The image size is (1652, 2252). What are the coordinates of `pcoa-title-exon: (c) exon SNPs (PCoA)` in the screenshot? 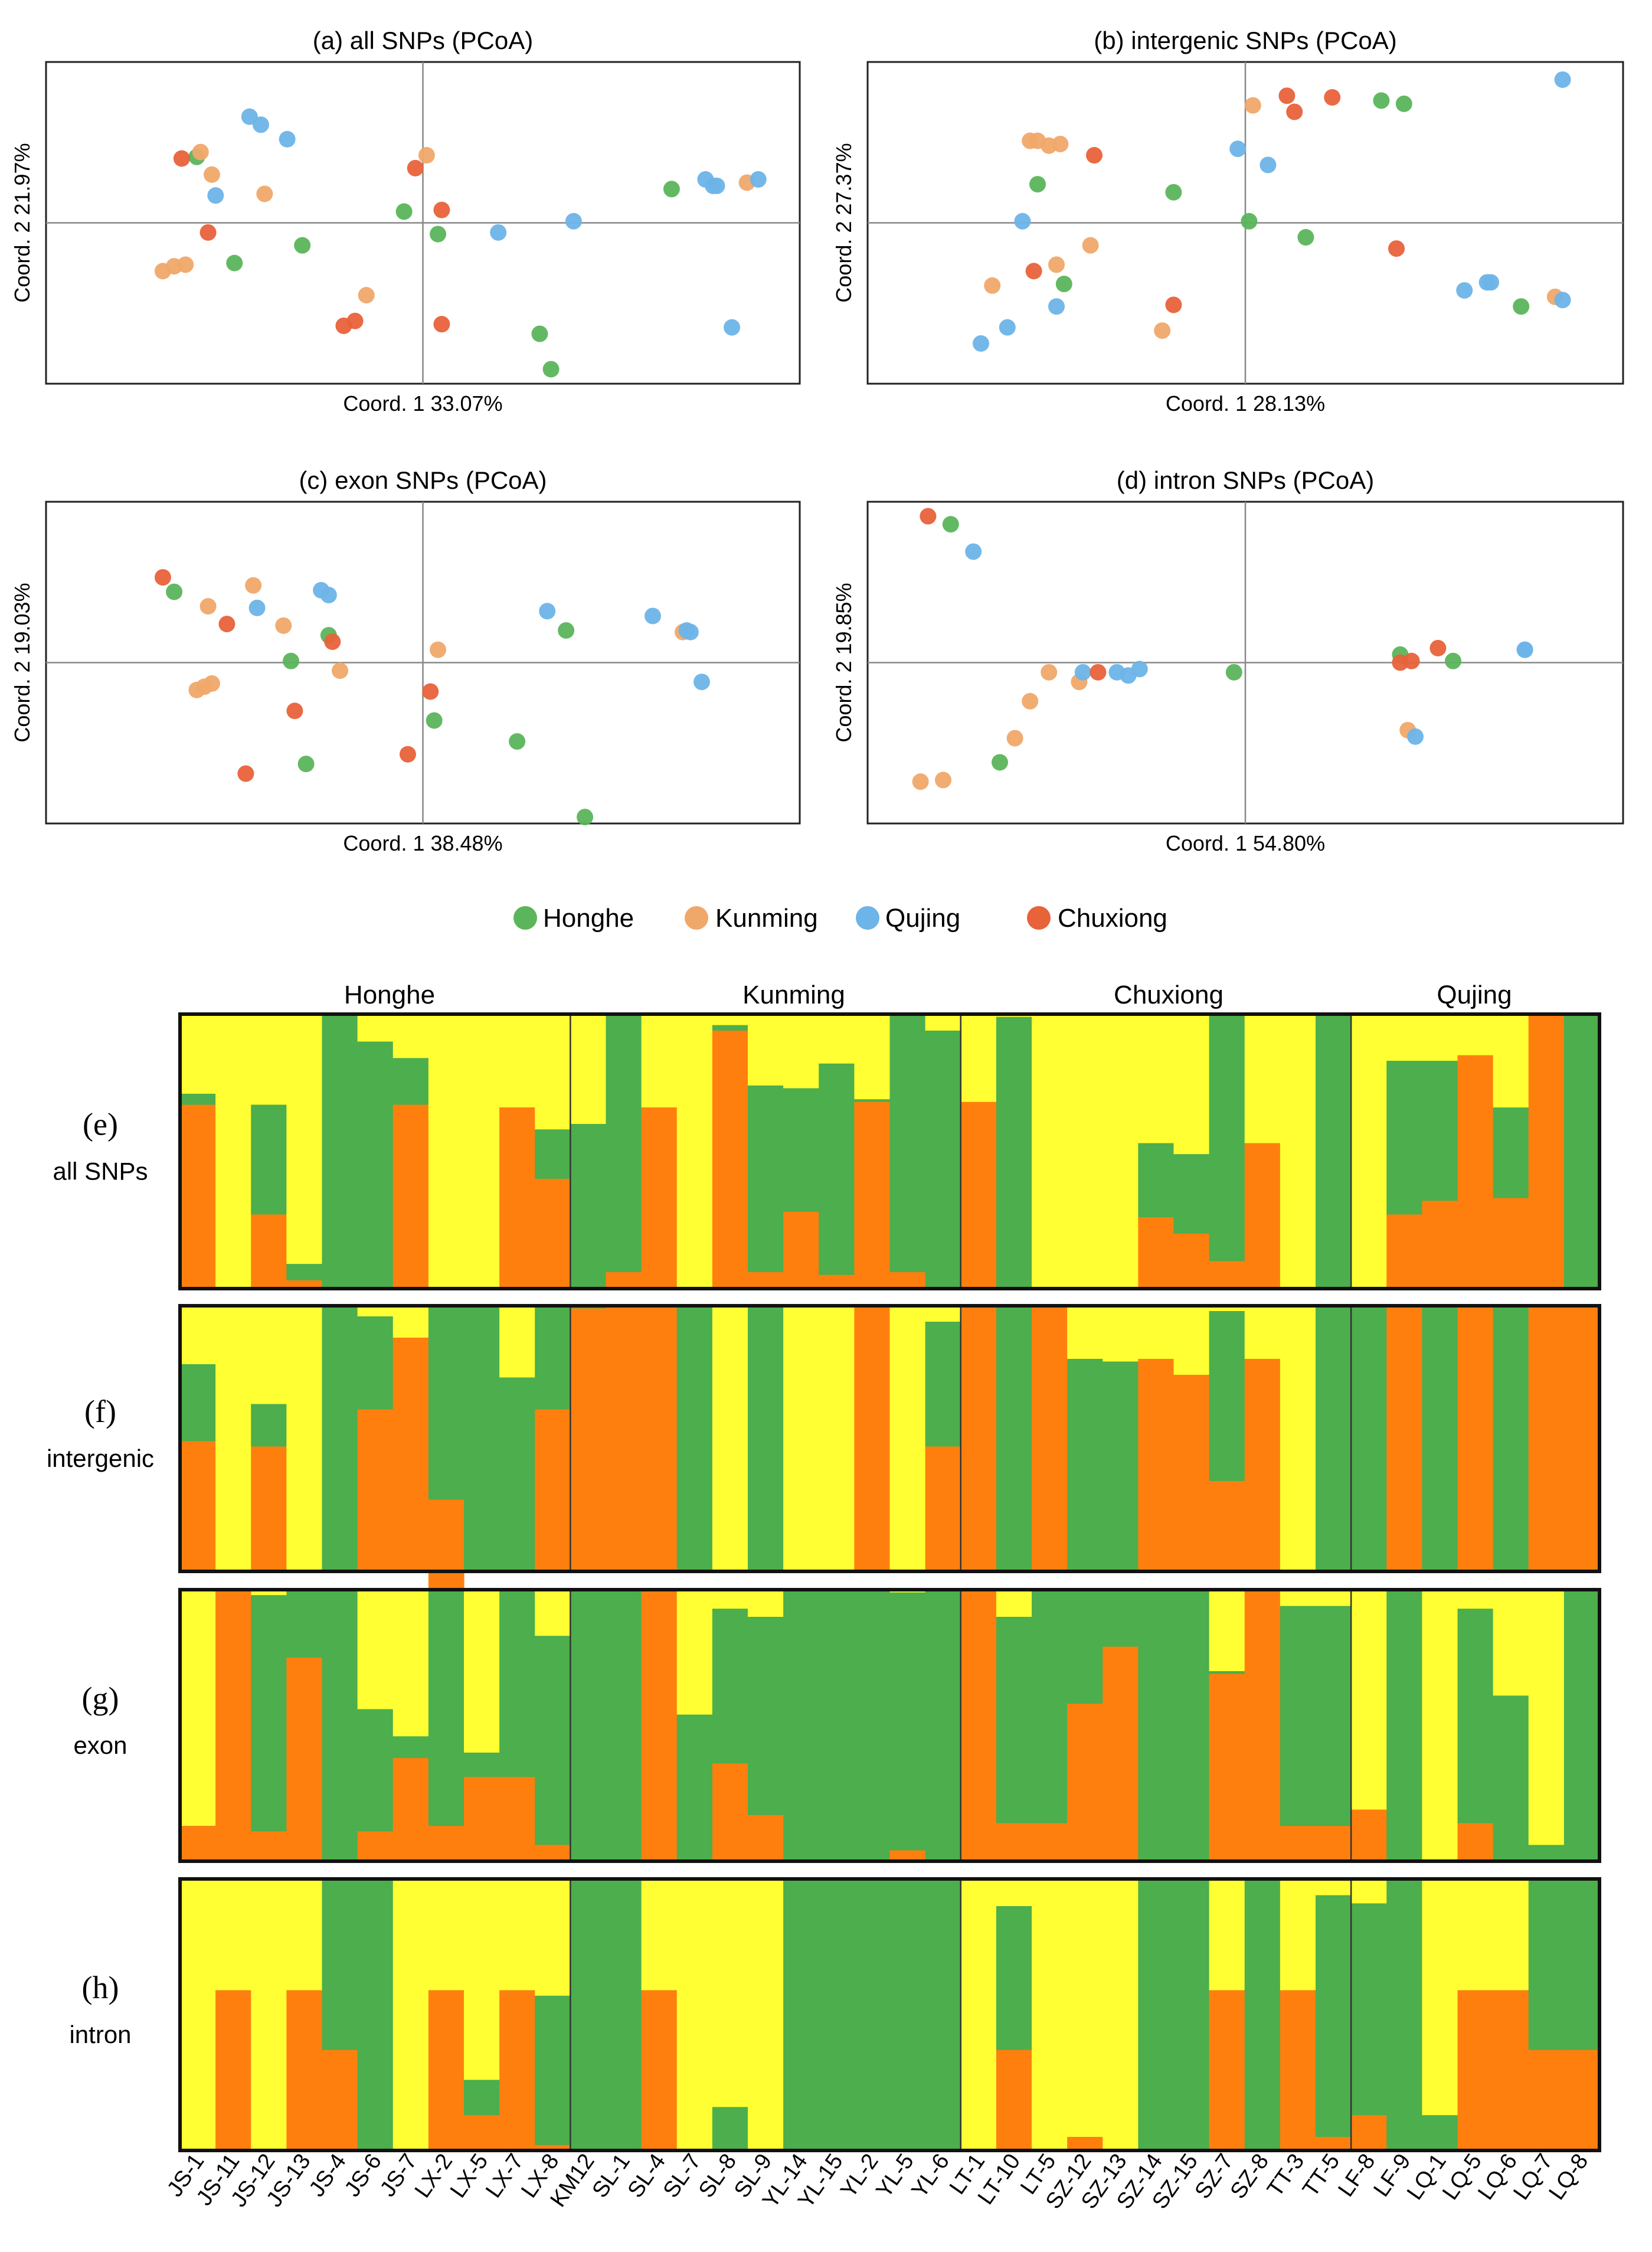 It's located at (423, 480).